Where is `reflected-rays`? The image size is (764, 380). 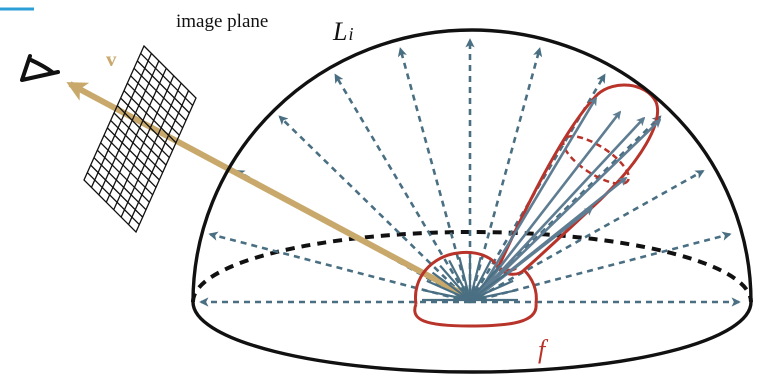 reflected-rays is located at coordinates (568, 198).